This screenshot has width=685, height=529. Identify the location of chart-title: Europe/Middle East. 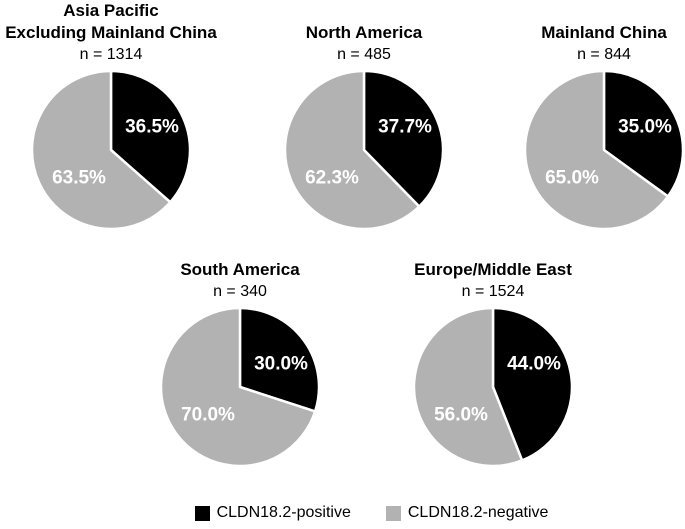
(493, 269).